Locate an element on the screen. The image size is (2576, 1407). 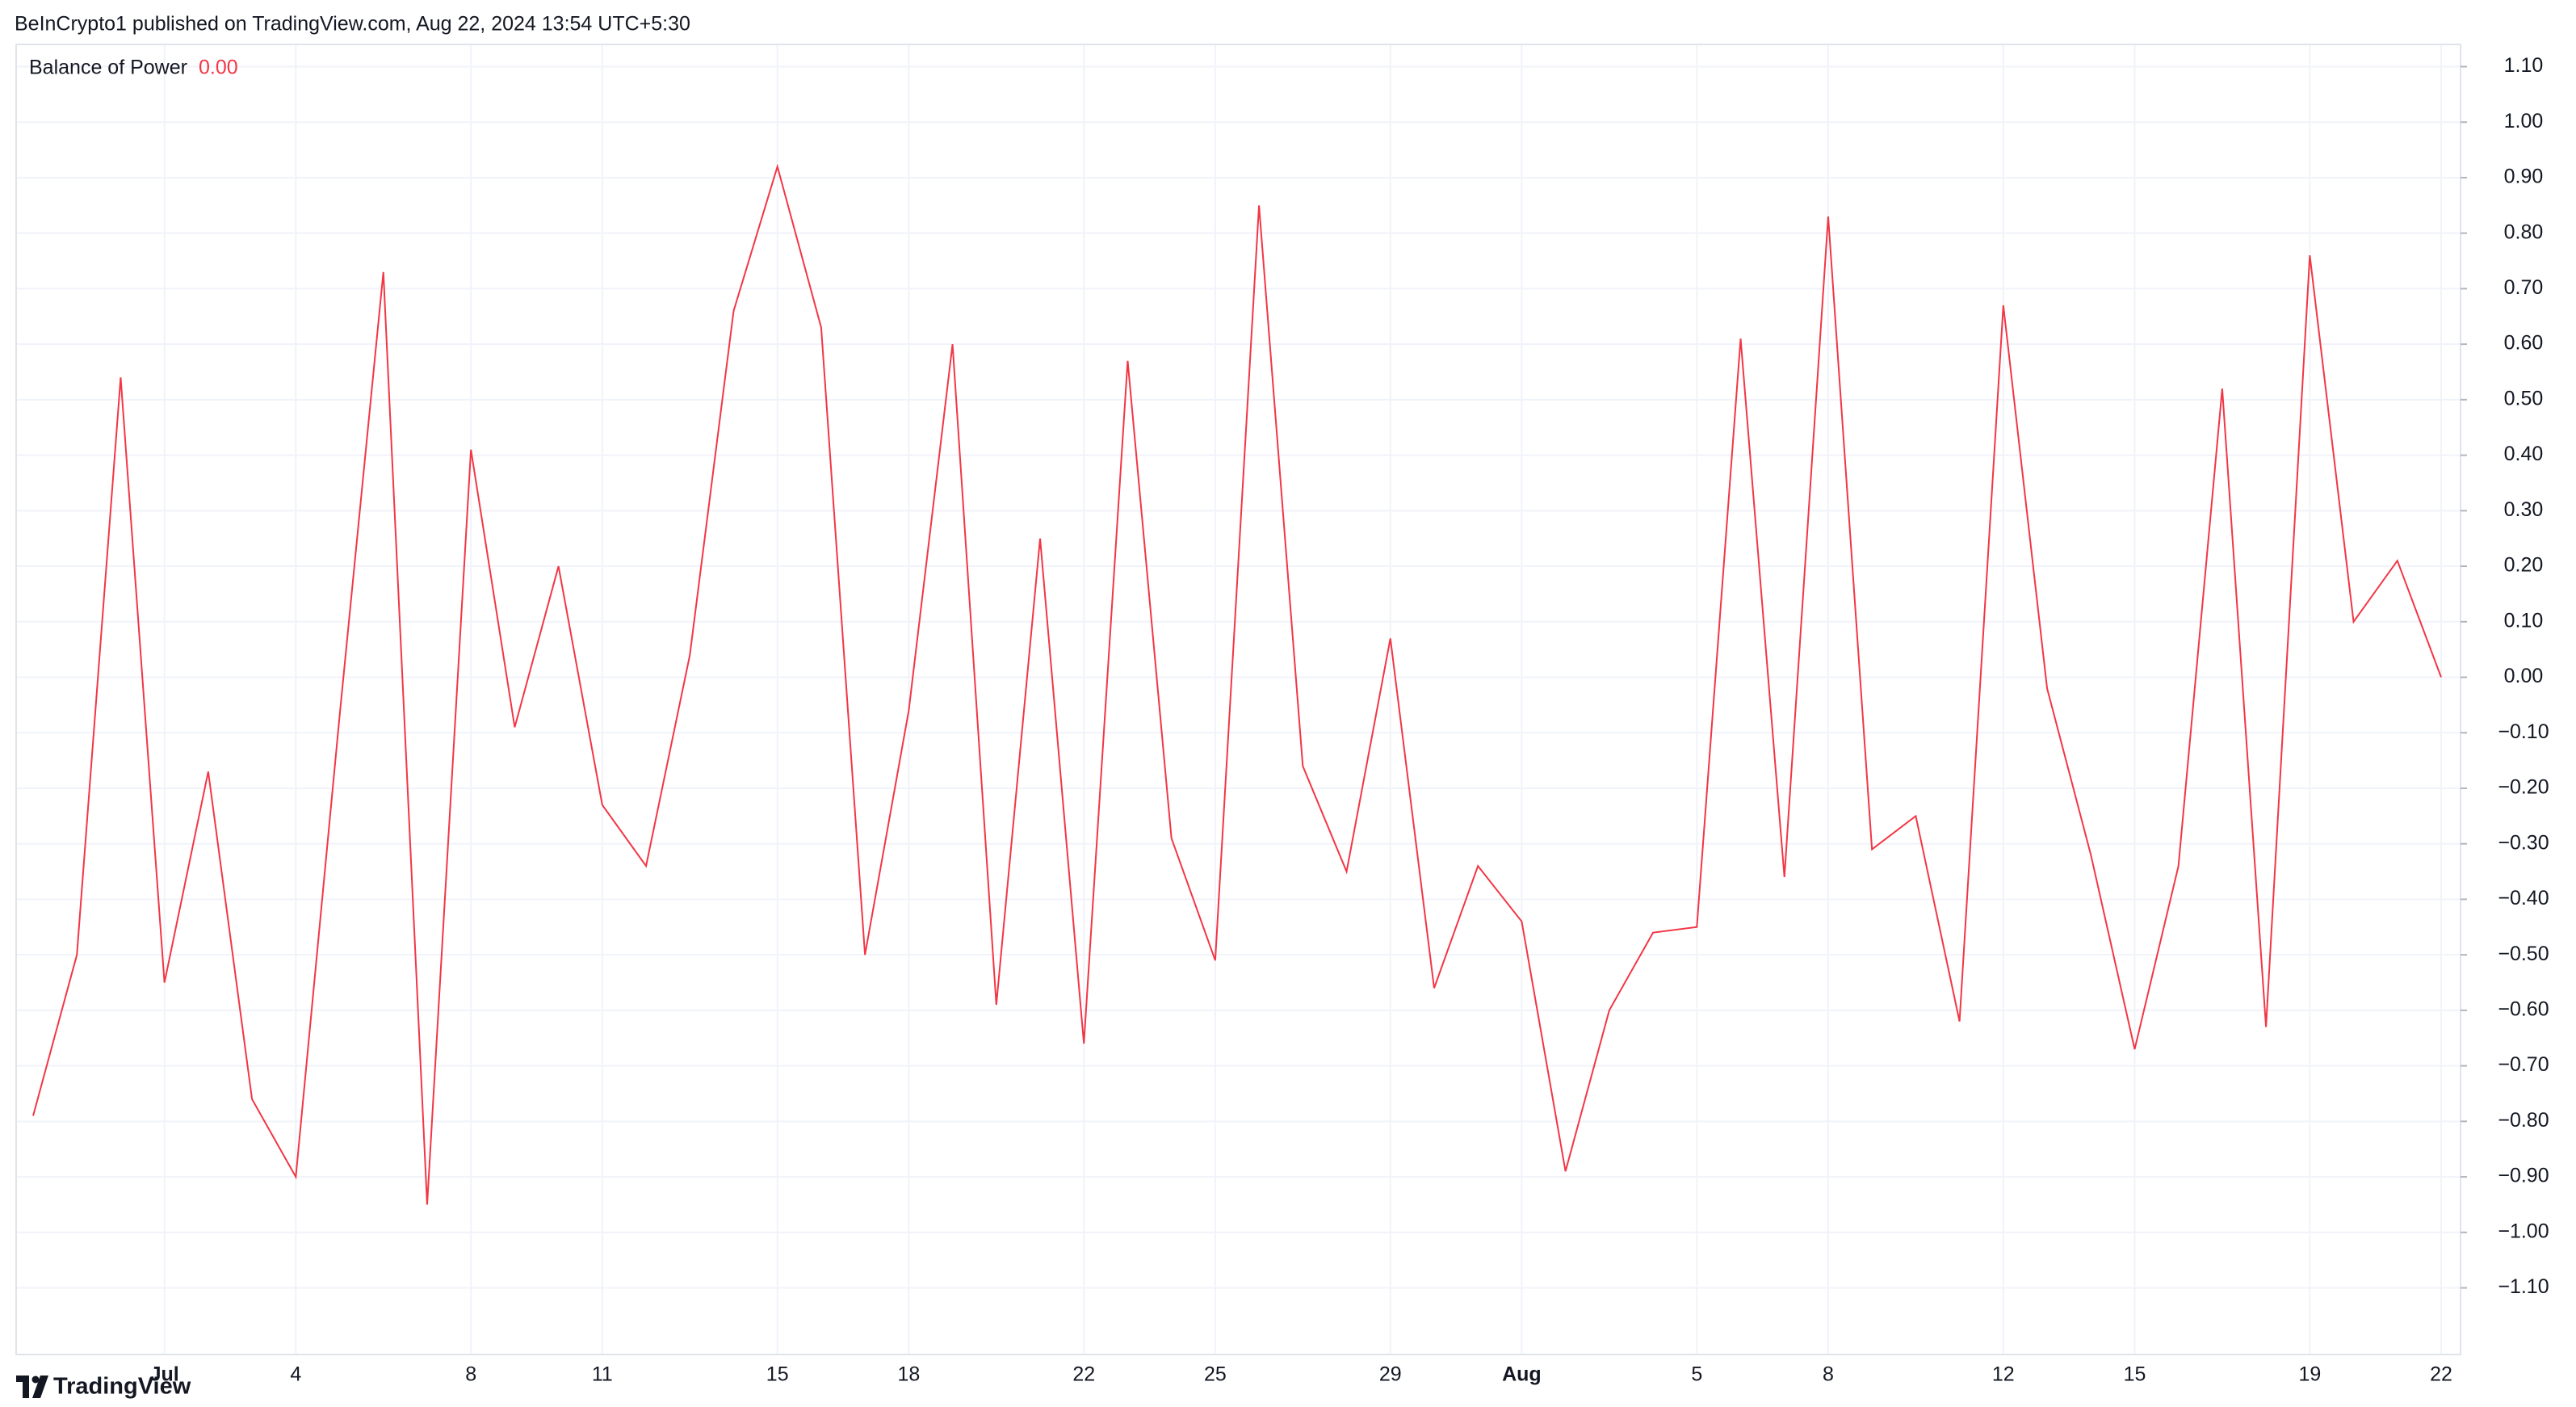
y-tick-label: −0.50 is located at coordinates (2523, 954).